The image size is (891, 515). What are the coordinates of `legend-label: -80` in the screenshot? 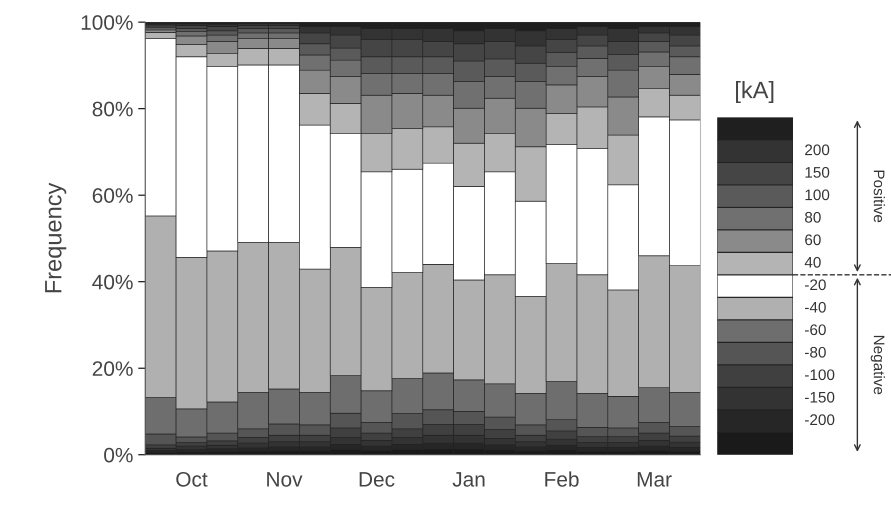 It's located at (815, 352).